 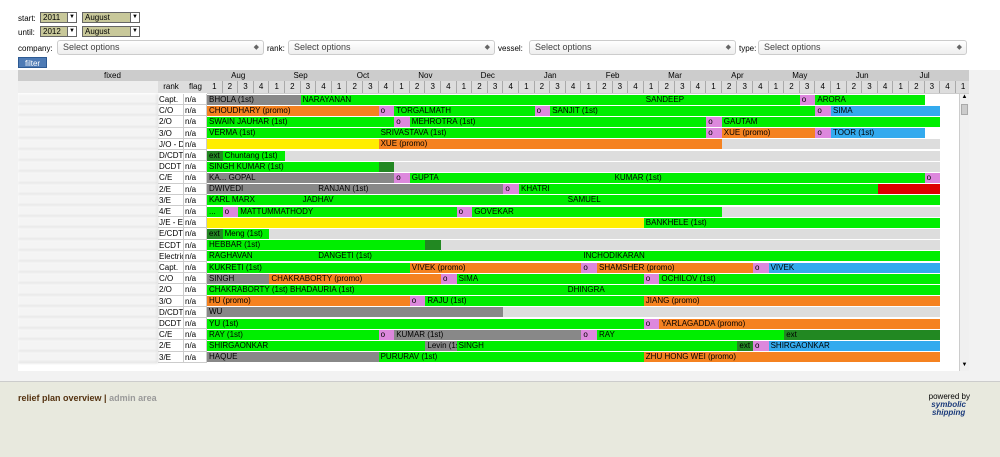 What do you see at coordinates (964, 109) in the screenshot?
I see `scrollbar-thumb` at bounding box center [964, 109].